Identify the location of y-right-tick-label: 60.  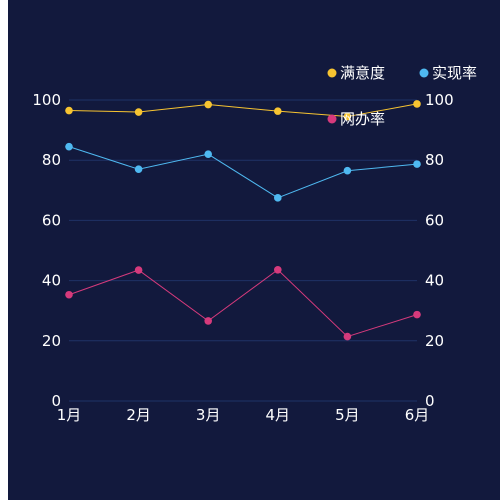
(434, 220).